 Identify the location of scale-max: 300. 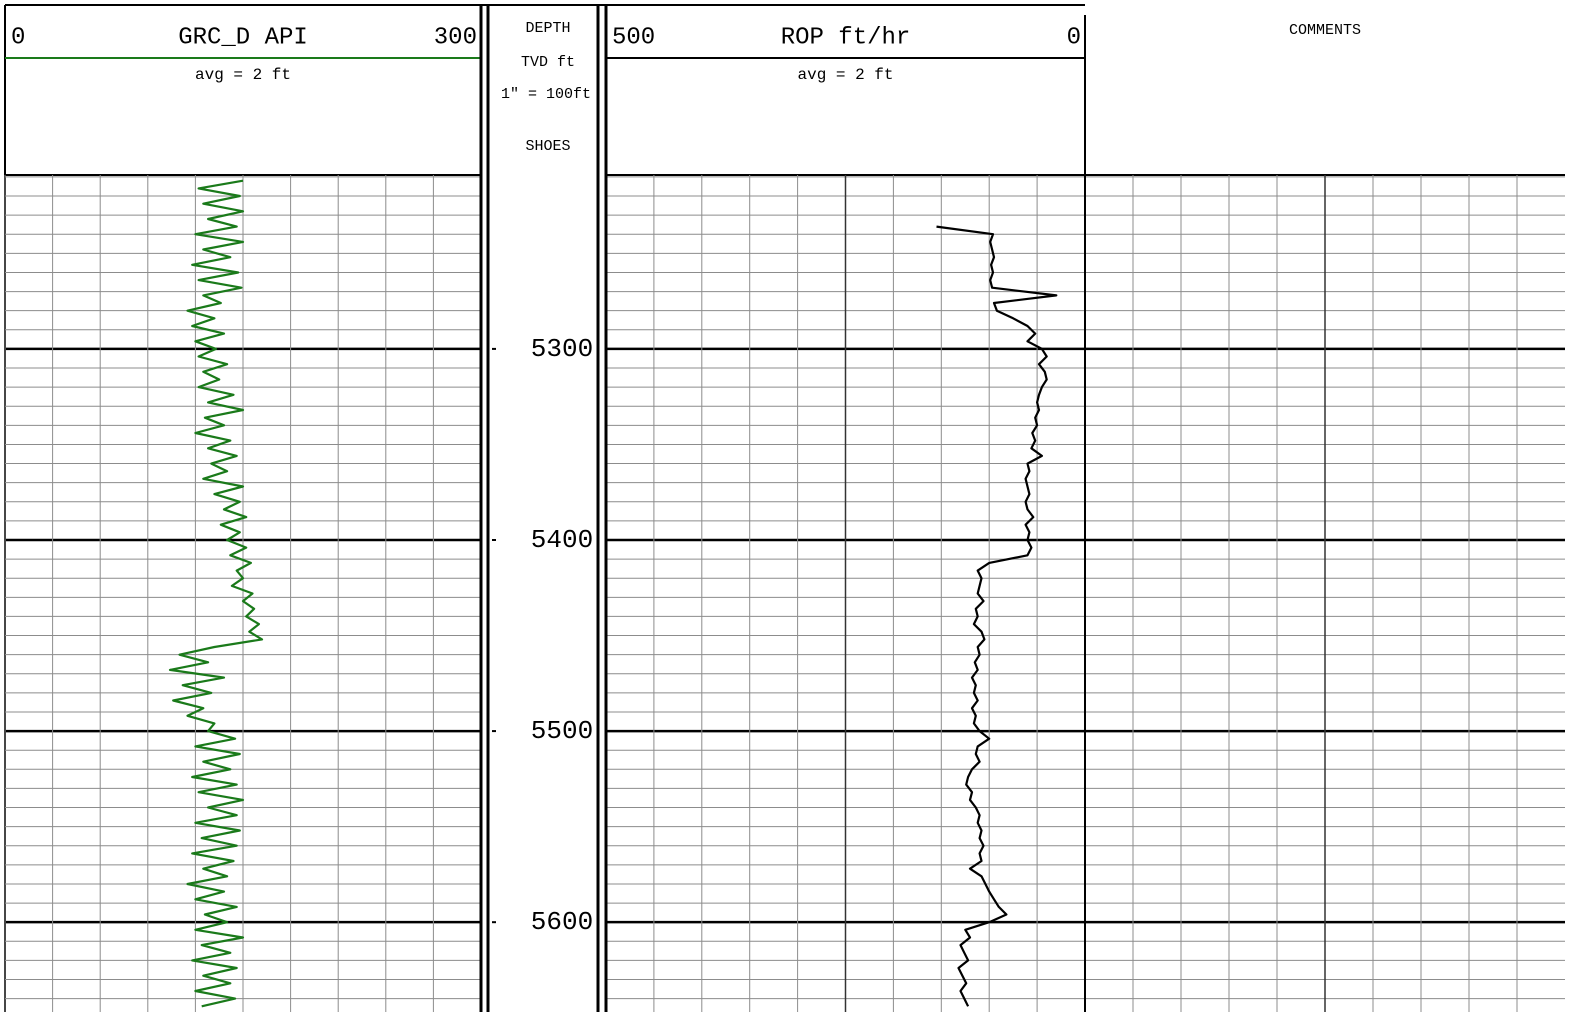
(455, 37).